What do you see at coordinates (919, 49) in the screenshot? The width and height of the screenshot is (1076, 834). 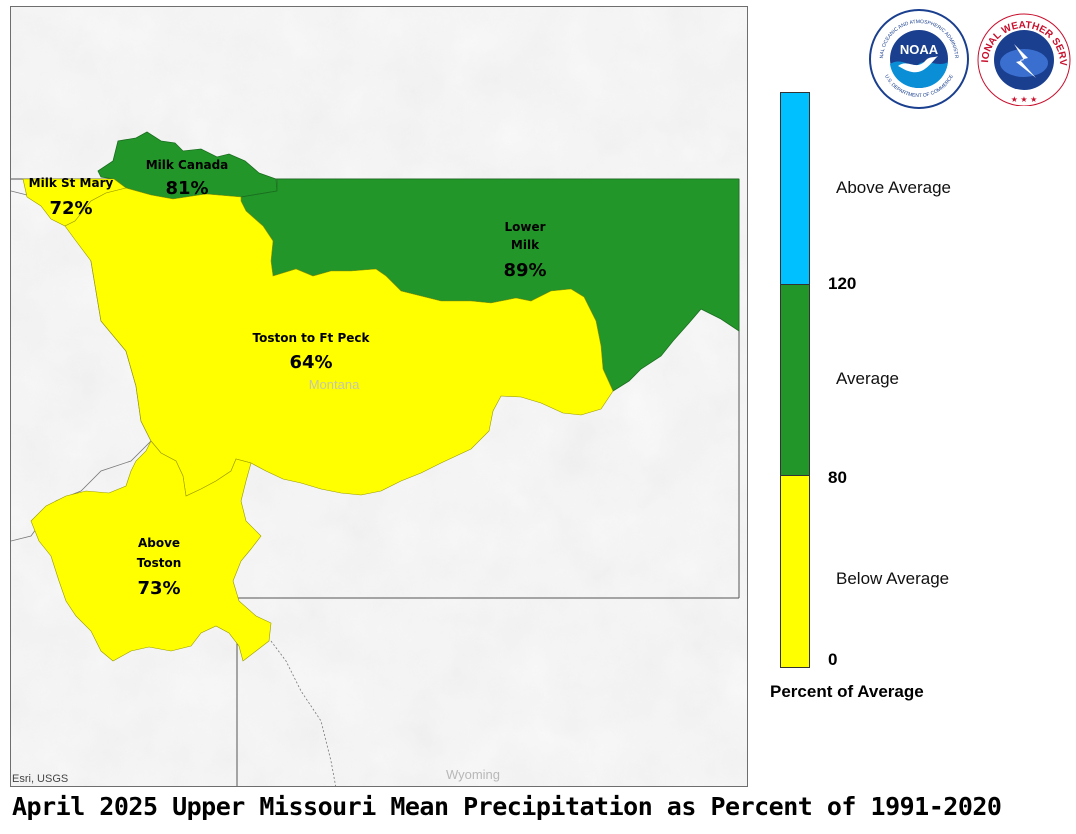 I see `noaa-logo-text: NOAA` at bounding box center [919, 49].